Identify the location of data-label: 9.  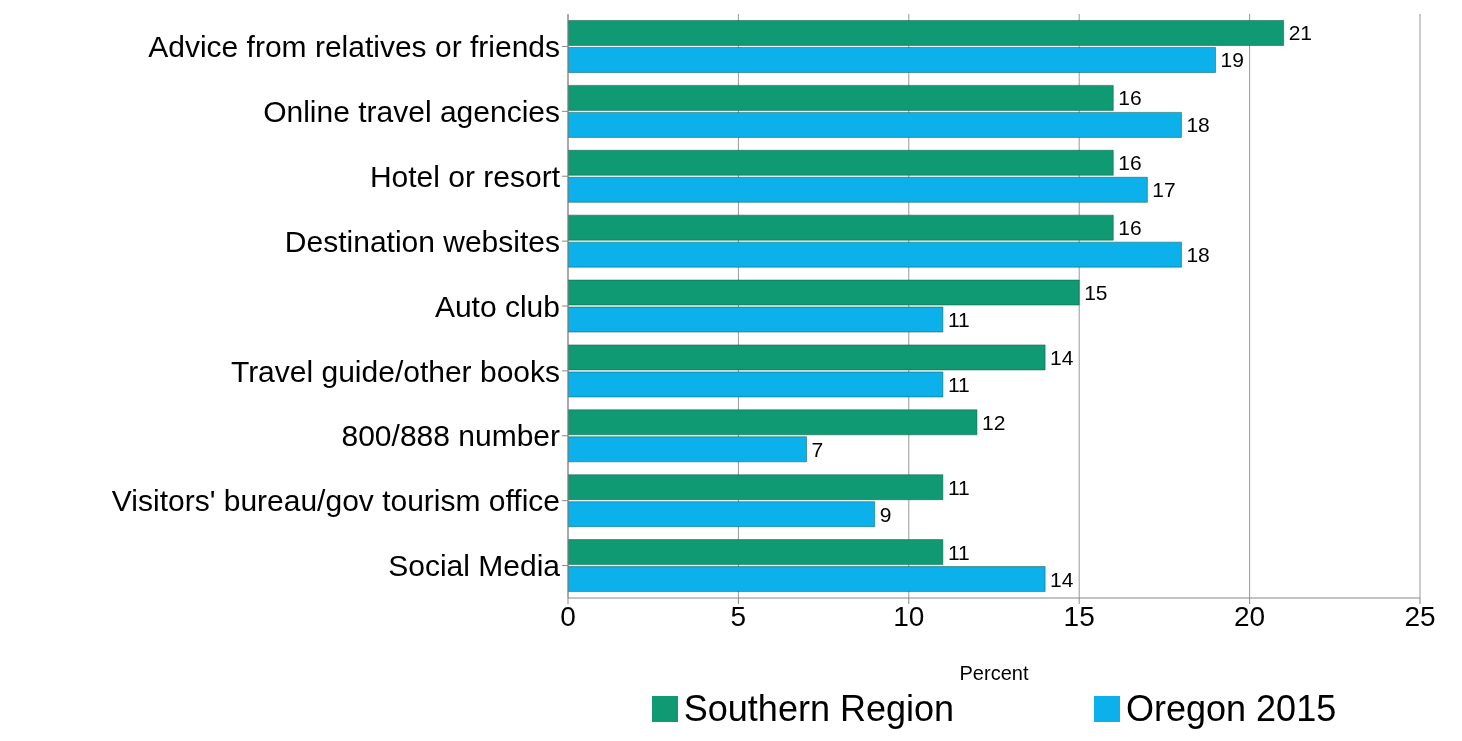
(885, 514).